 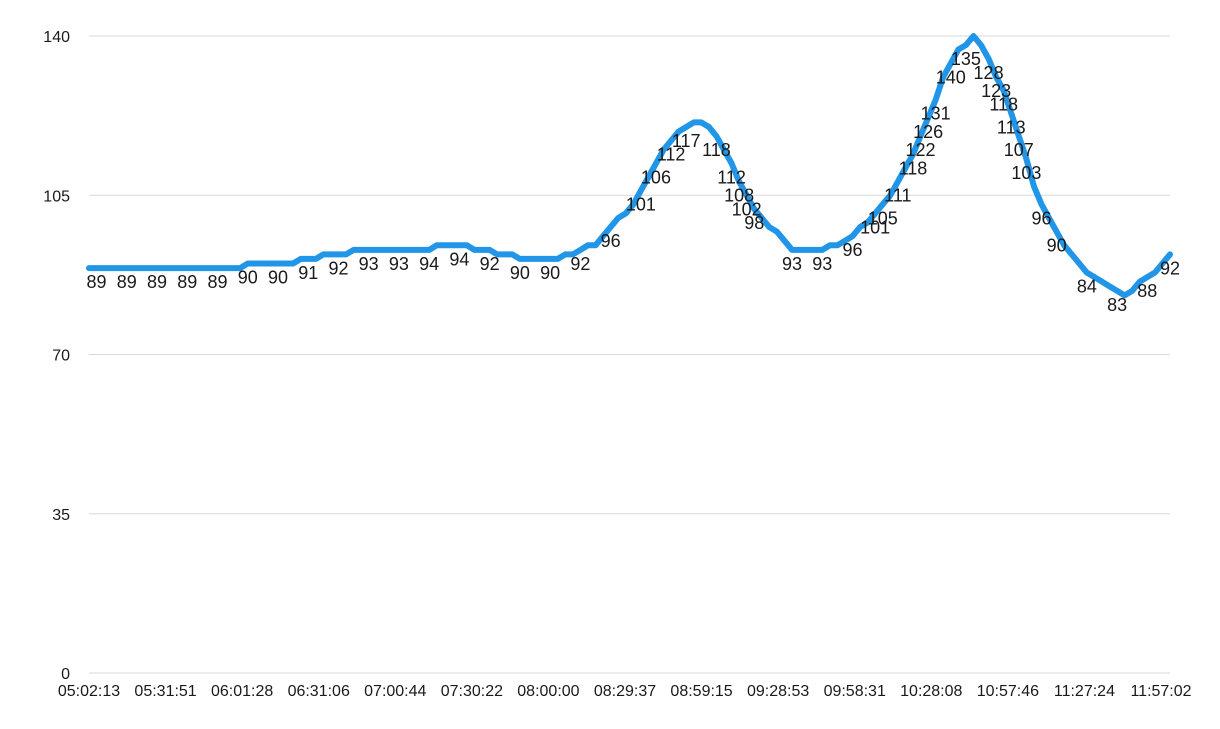 What do you see at coordinates (739, 196) in the screenshot?
I see `data-label: 108` at bounding box center [739, 196].